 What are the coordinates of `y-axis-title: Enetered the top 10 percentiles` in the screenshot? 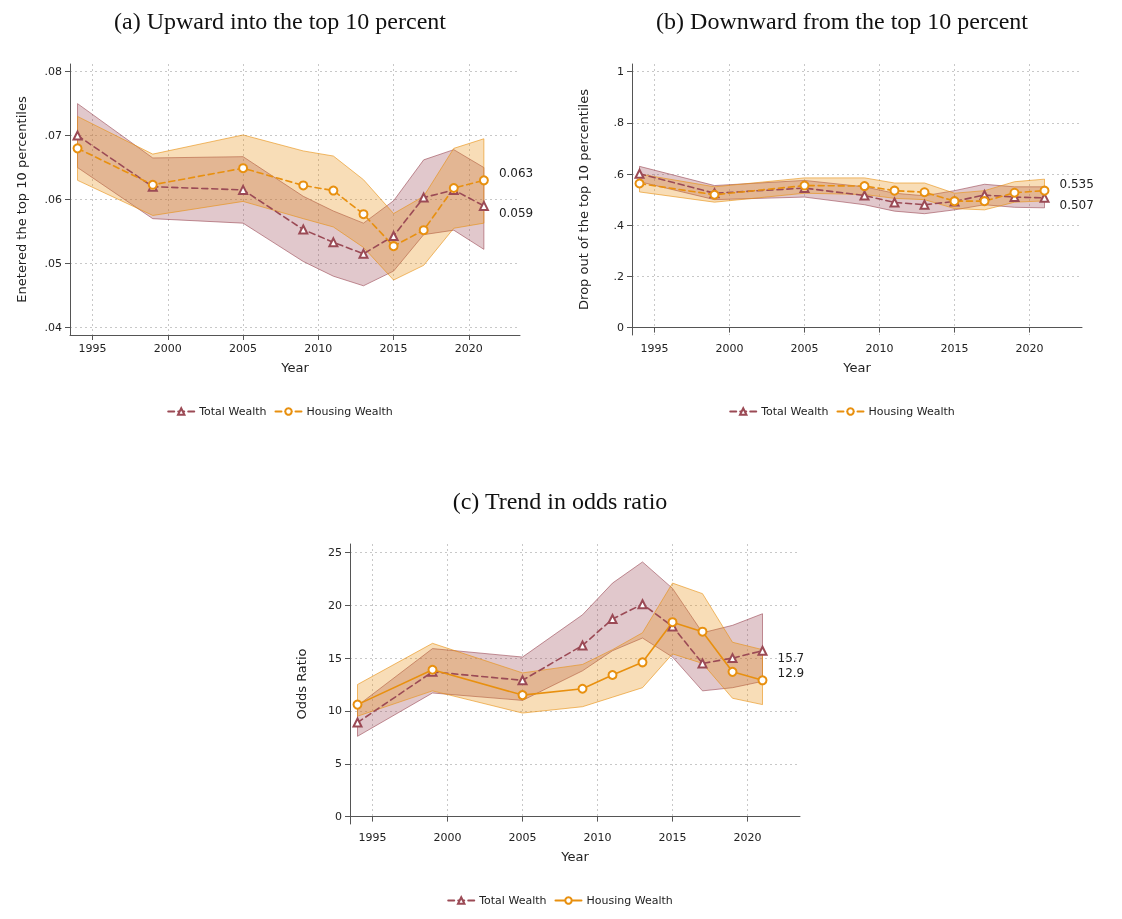 It's located at (21, 199).